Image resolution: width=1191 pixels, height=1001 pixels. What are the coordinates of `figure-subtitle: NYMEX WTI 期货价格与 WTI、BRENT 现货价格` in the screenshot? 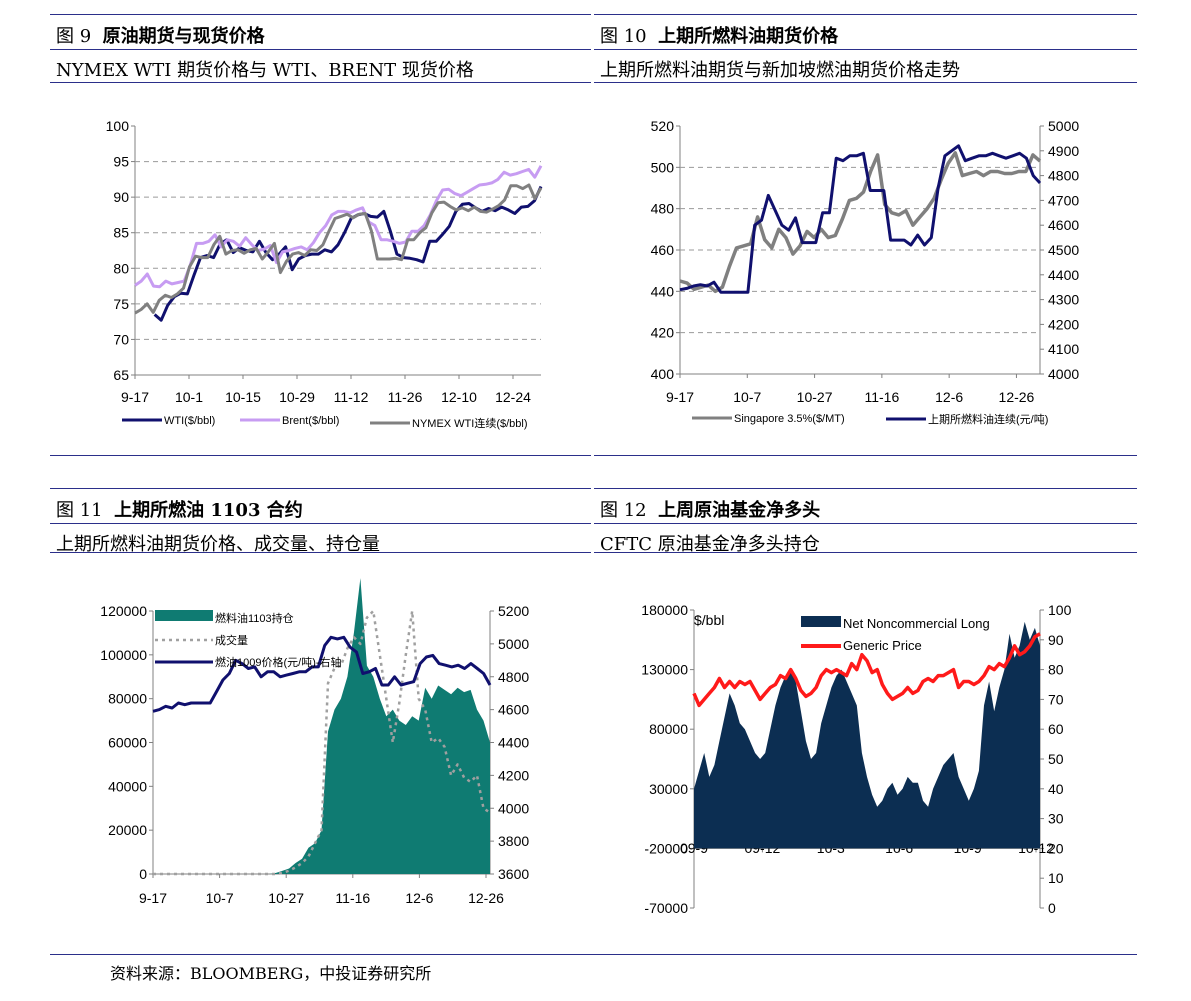 It's located at (265, 70).